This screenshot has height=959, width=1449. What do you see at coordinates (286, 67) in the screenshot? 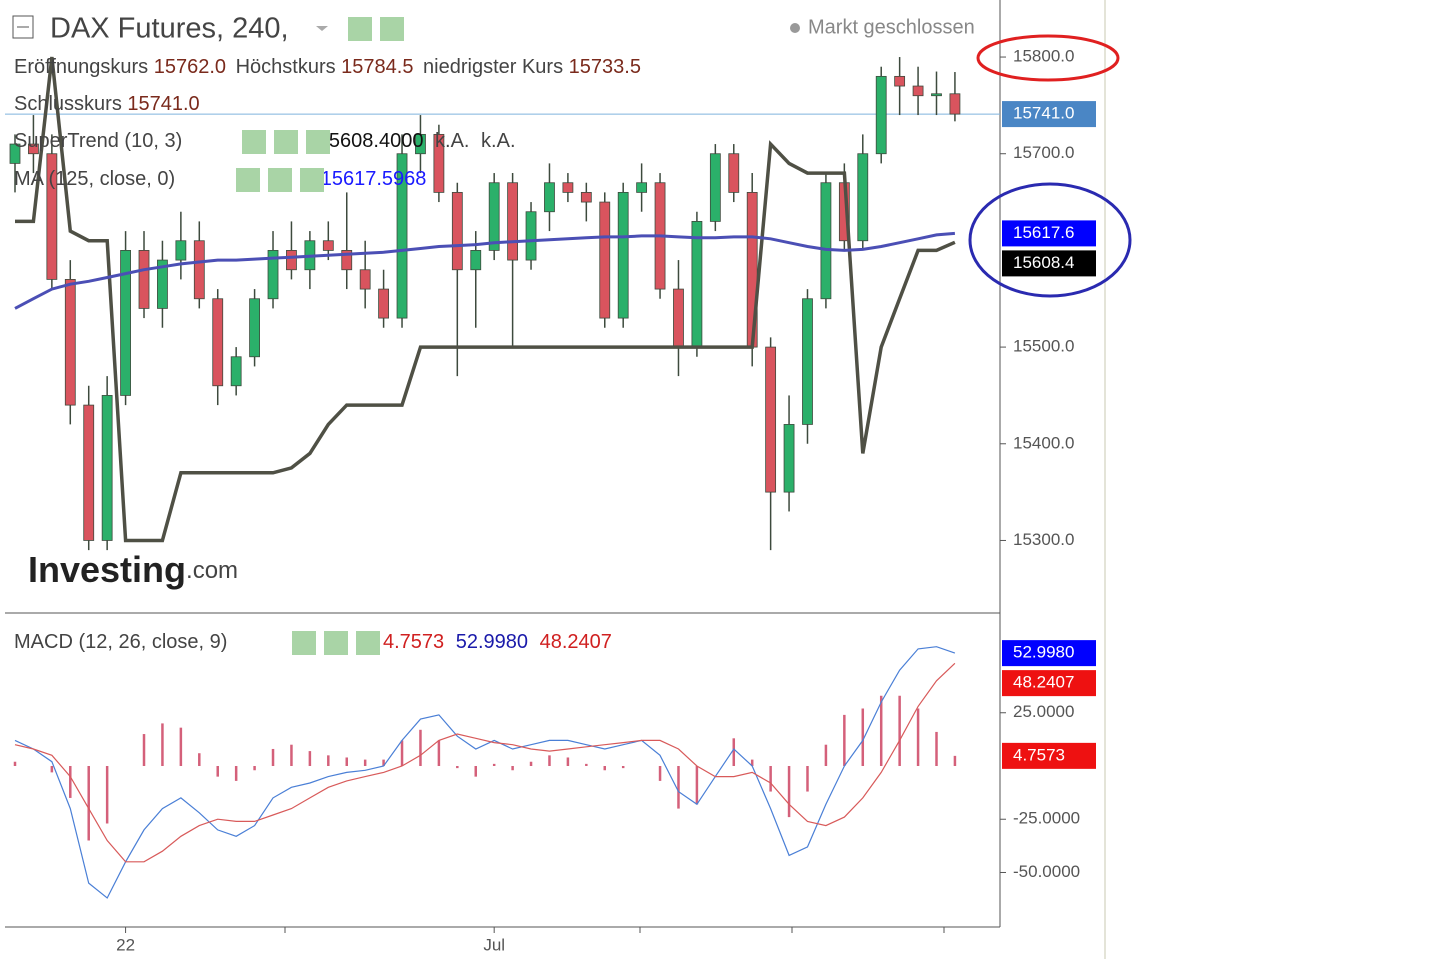
I see `high-label: Höchstkurs` at bounding box center [286, 67].